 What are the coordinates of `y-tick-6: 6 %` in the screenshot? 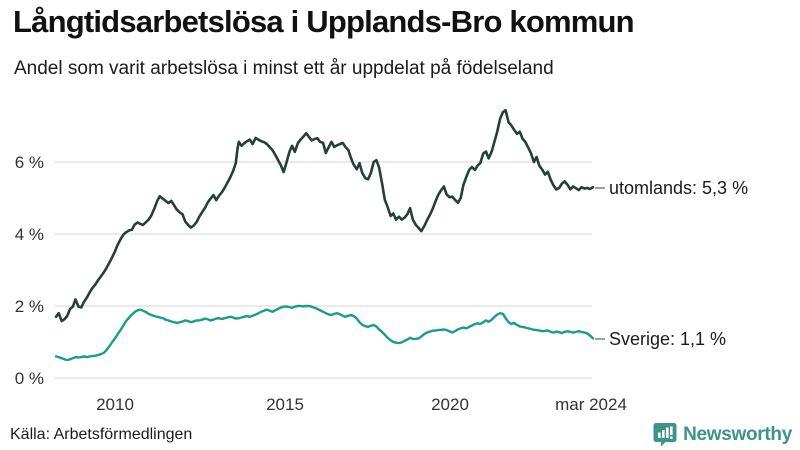 It's located at (29, 162).